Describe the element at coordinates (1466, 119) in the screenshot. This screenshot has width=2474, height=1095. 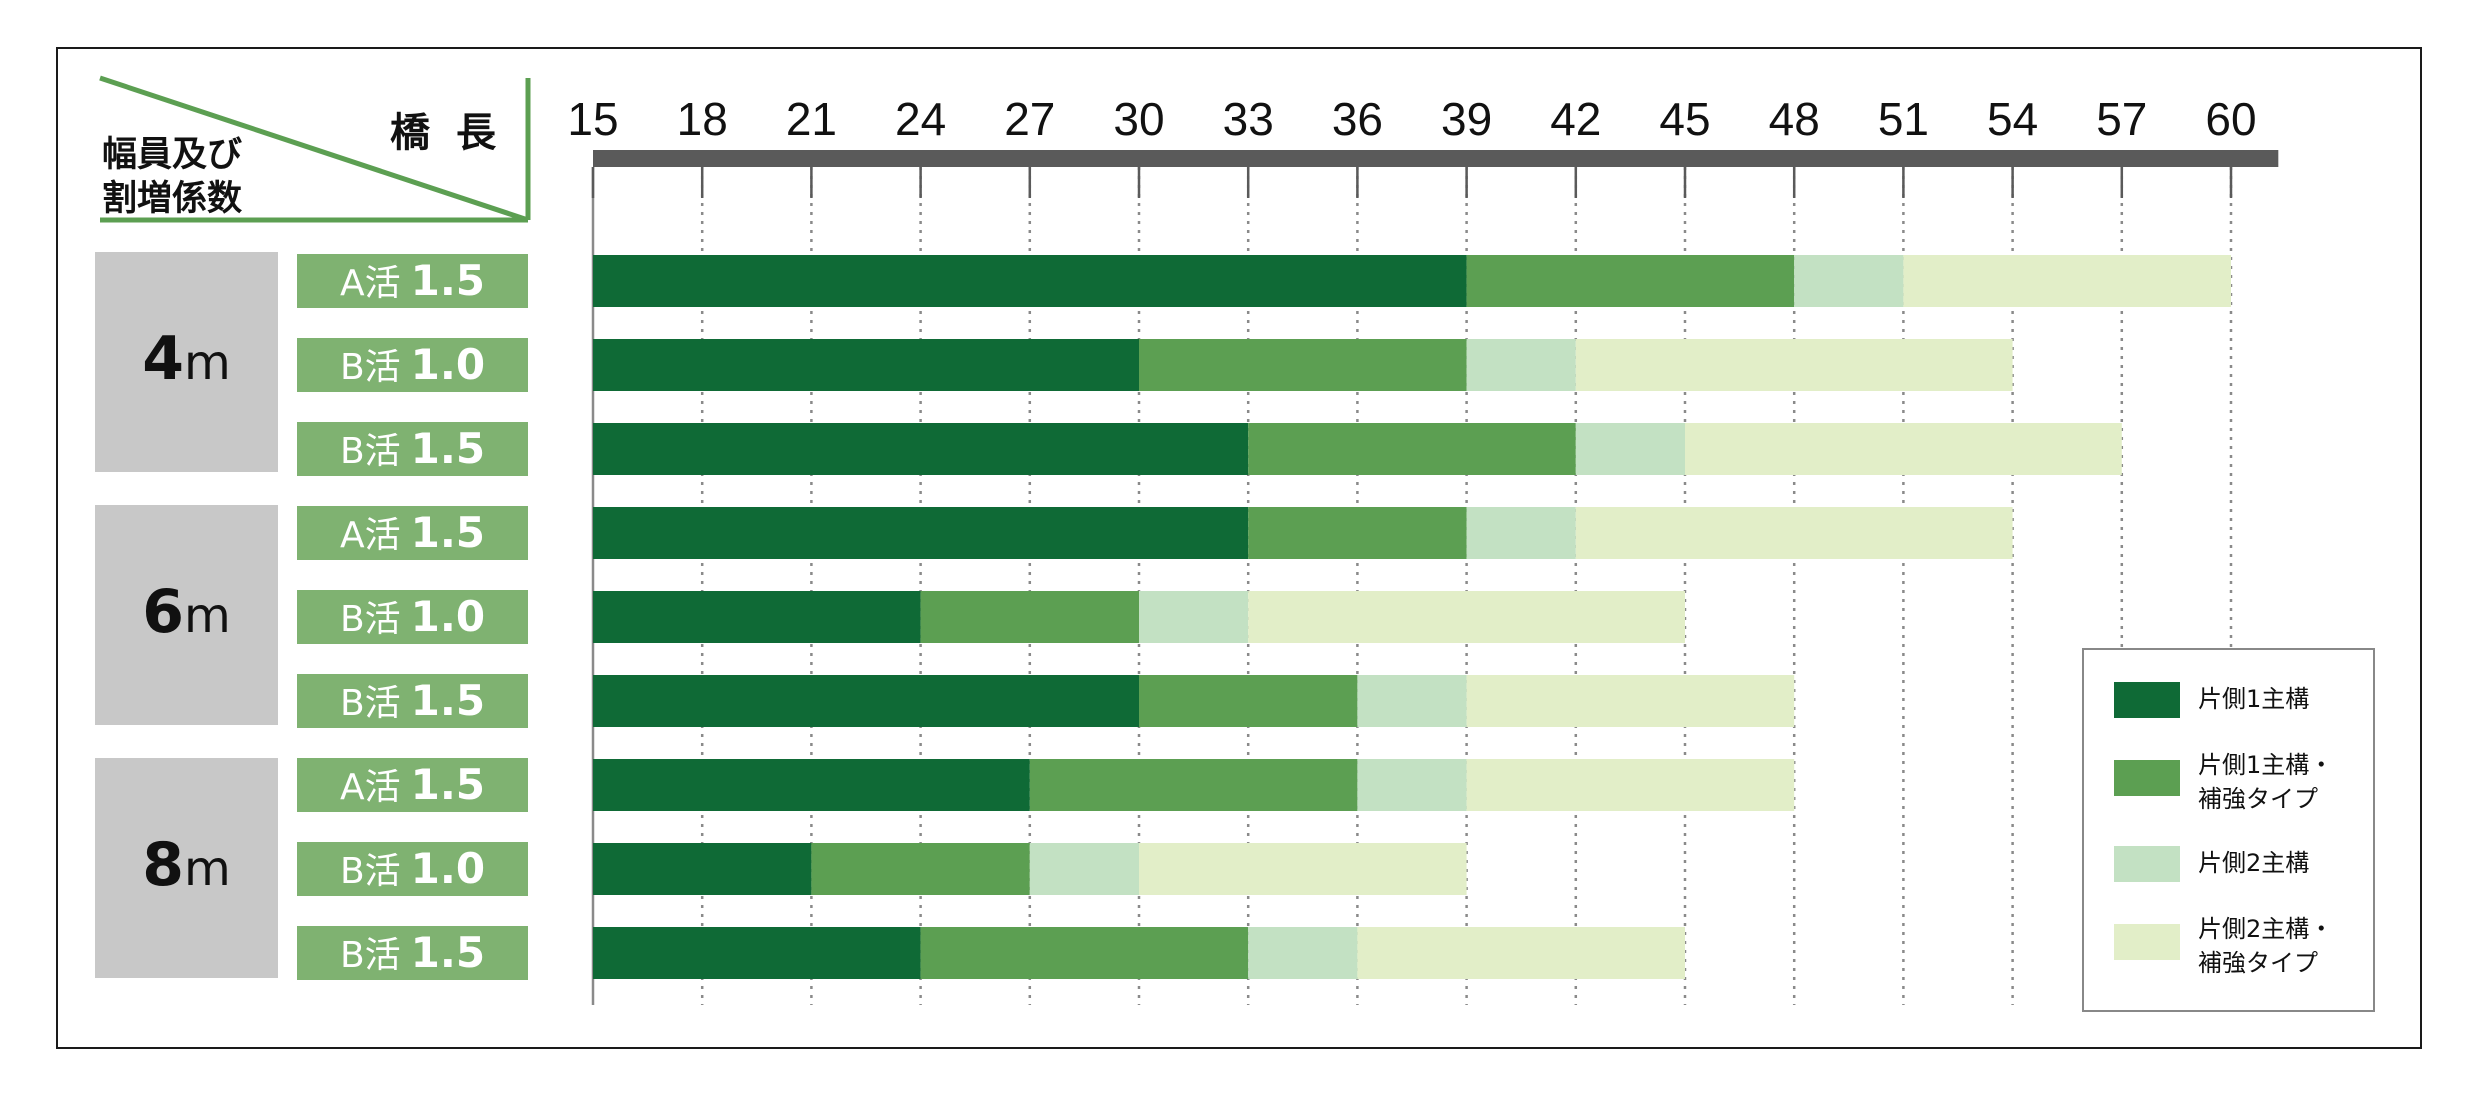
I see `tick-label: 39` at that location.